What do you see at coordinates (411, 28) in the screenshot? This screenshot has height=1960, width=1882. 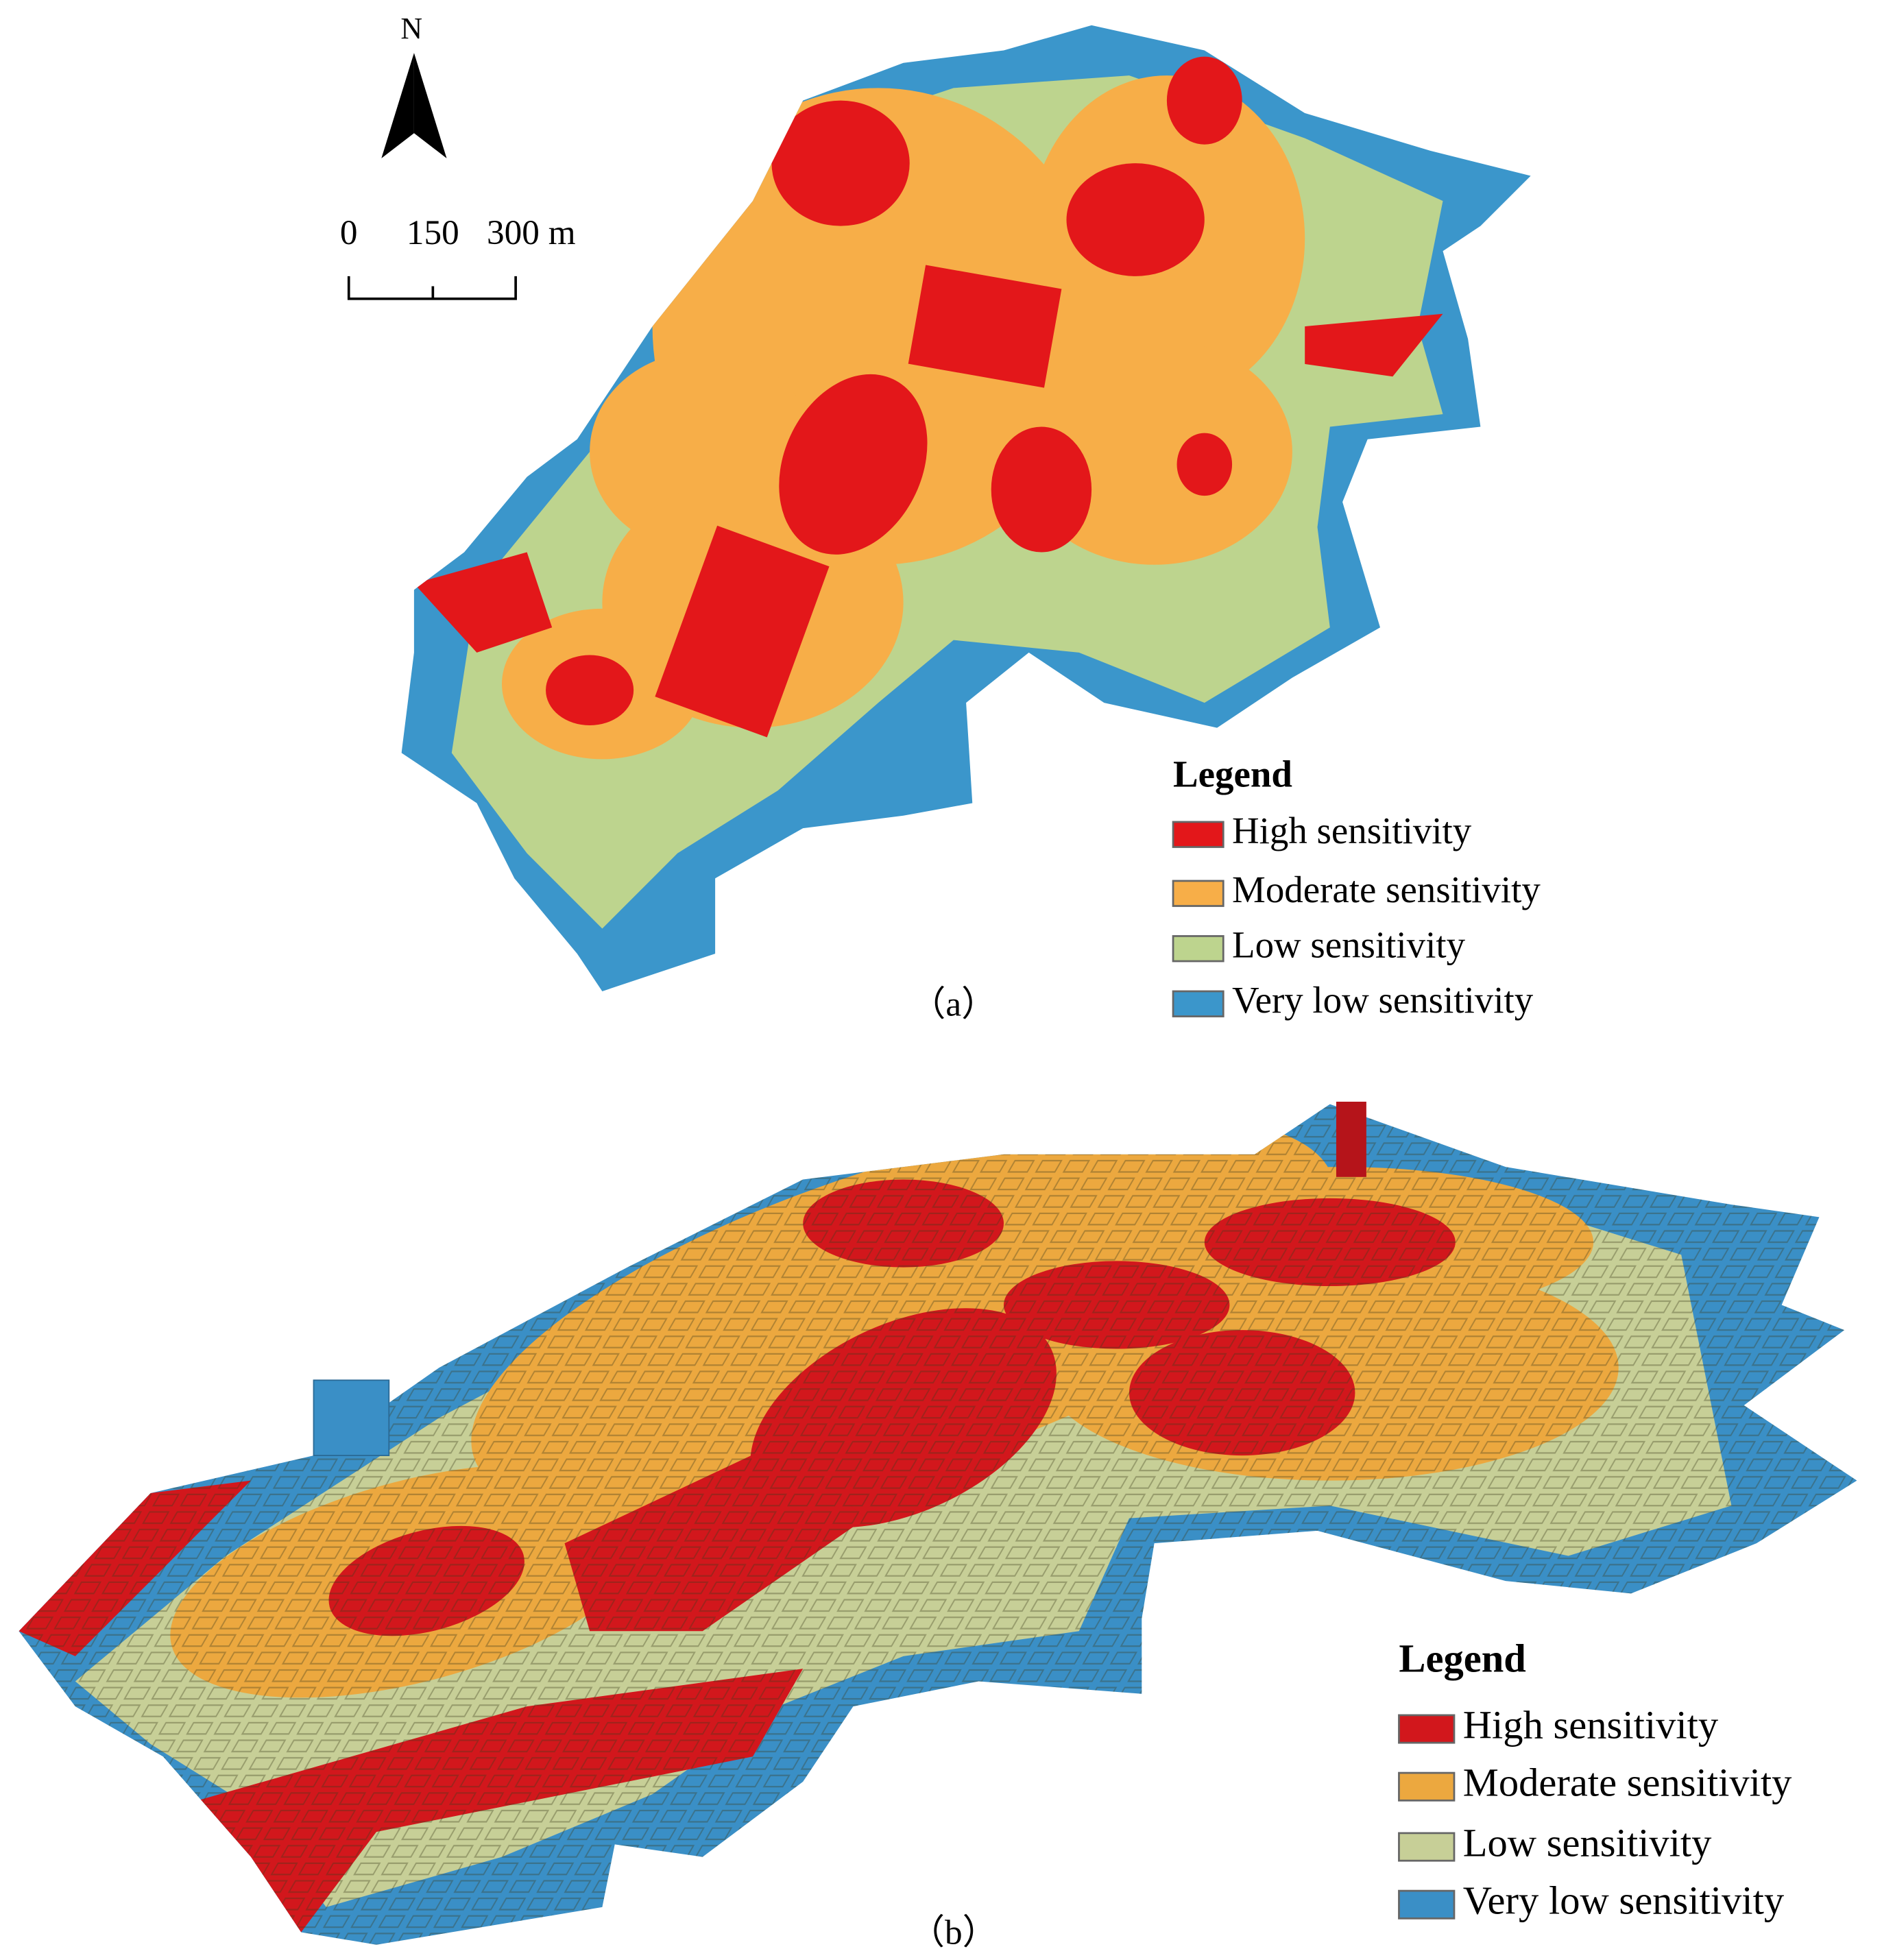 I see `north-label: N` at bounding box center [411, 28].